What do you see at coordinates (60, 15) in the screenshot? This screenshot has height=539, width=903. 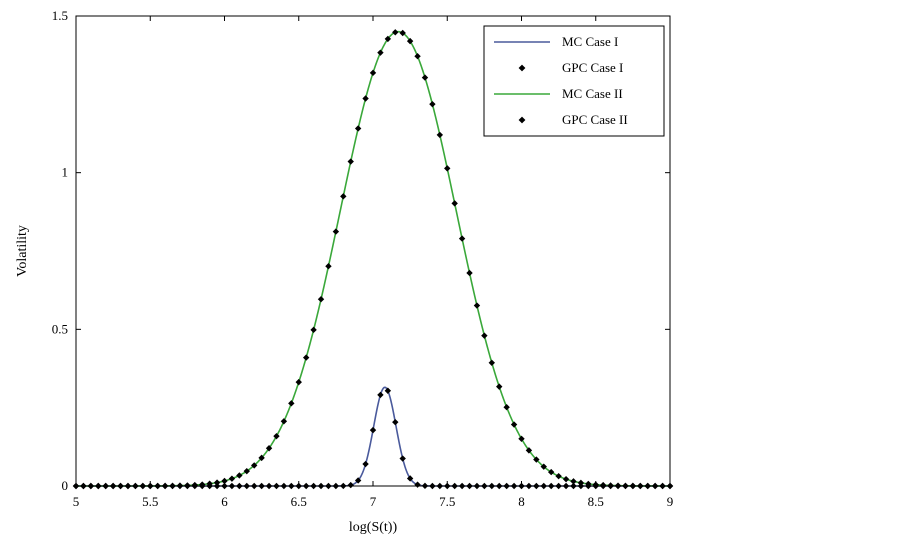 I see `y-tick-label: 1.5` at bounding box center [60, 15].